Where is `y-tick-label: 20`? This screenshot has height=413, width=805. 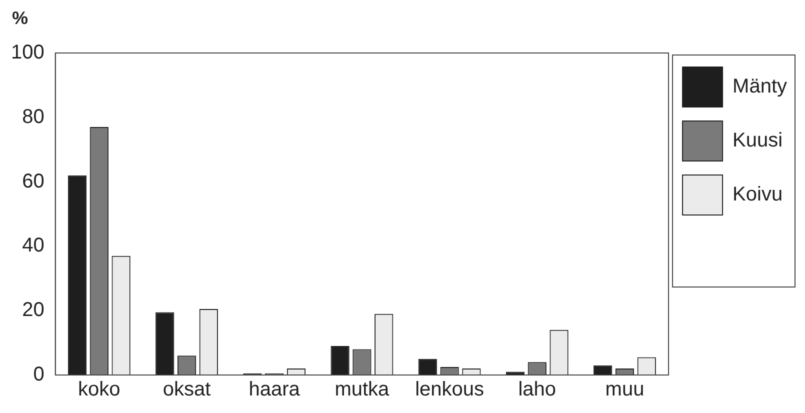 y-tick-label: 20 is located at coordinates (33, 310).